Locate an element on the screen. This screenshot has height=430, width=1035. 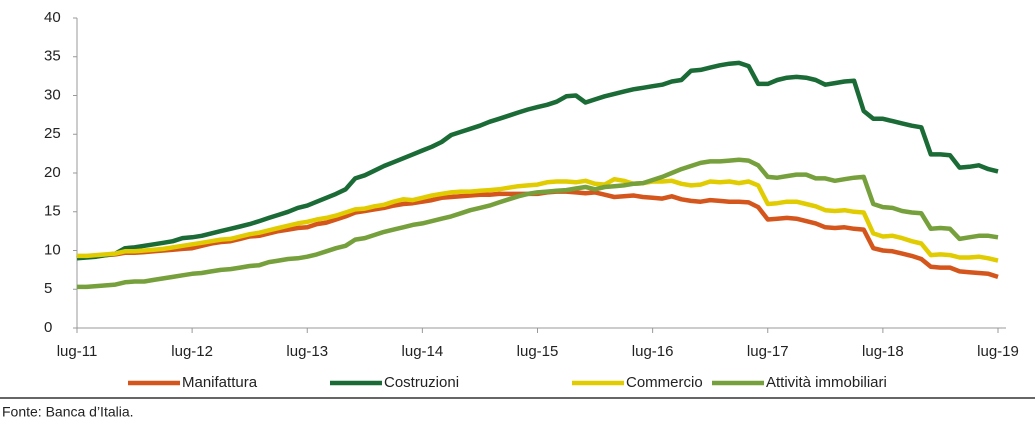
y-tick-label: 25 is located at coordinates (52, 133).